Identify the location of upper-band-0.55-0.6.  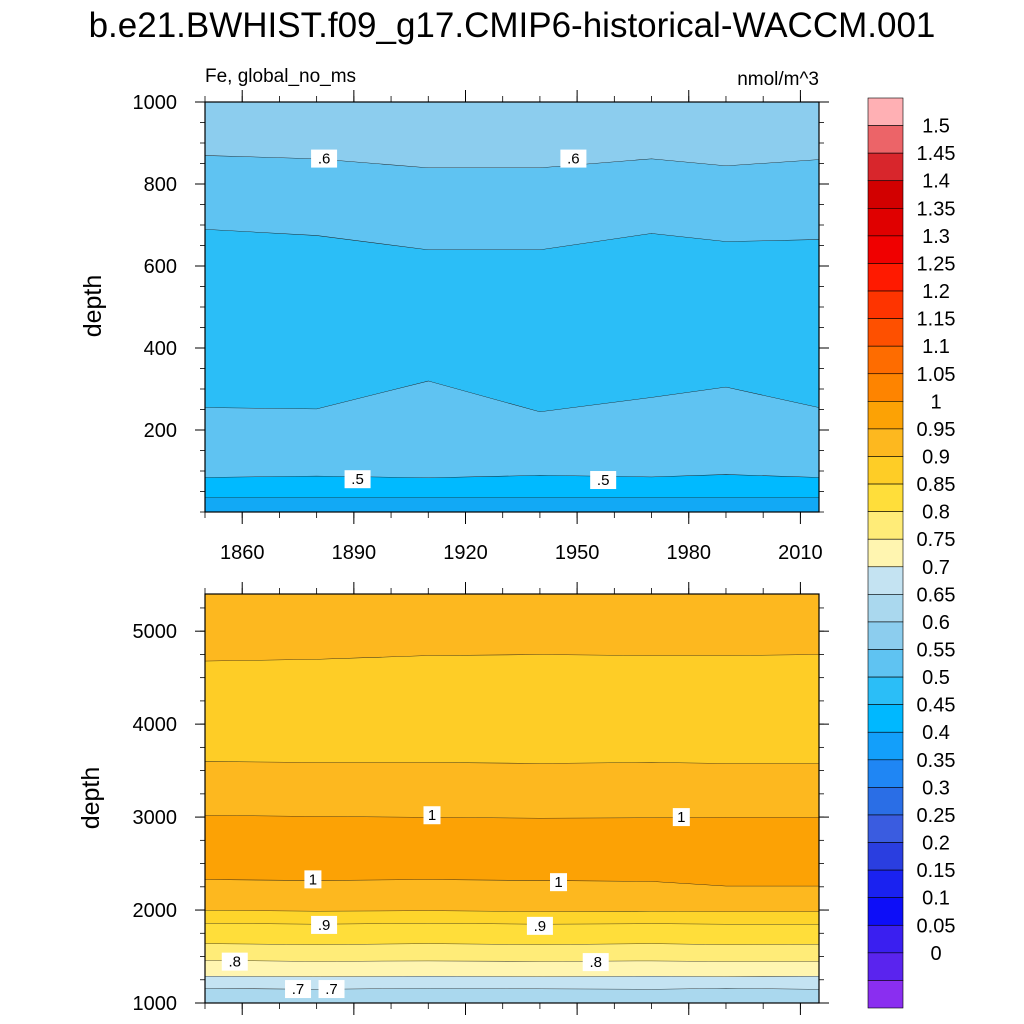
(512, 429).